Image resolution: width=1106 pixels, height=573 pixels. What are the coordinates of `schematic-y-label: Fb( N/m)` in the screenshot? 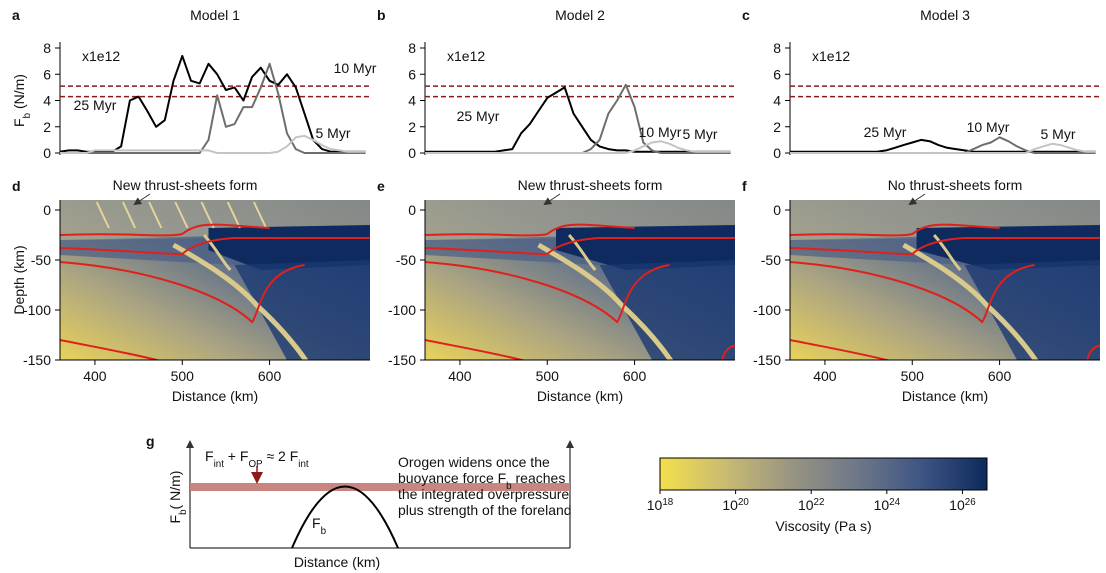 It's located at (178, 497).